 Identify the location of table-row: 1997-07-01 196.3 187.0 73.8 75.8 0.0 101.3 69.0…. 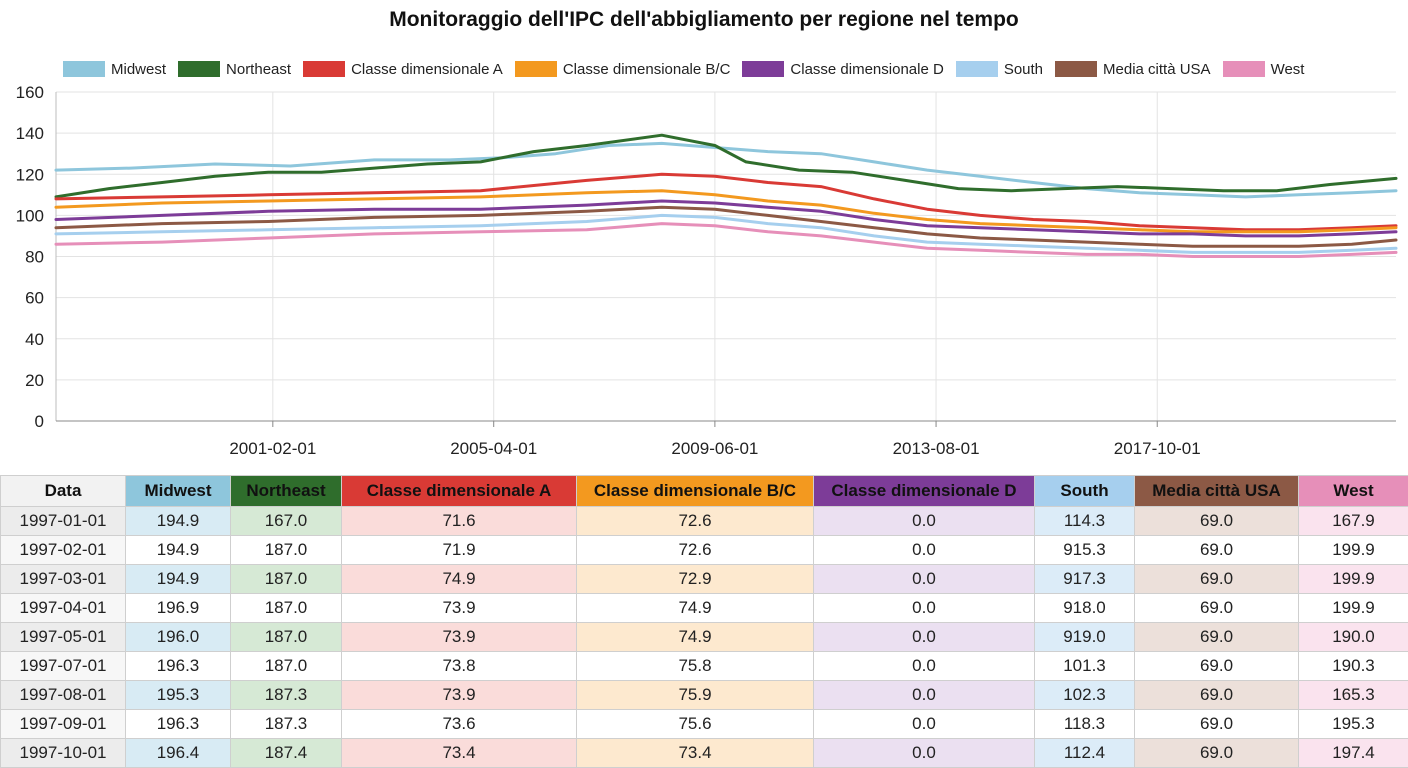
(704, 666).